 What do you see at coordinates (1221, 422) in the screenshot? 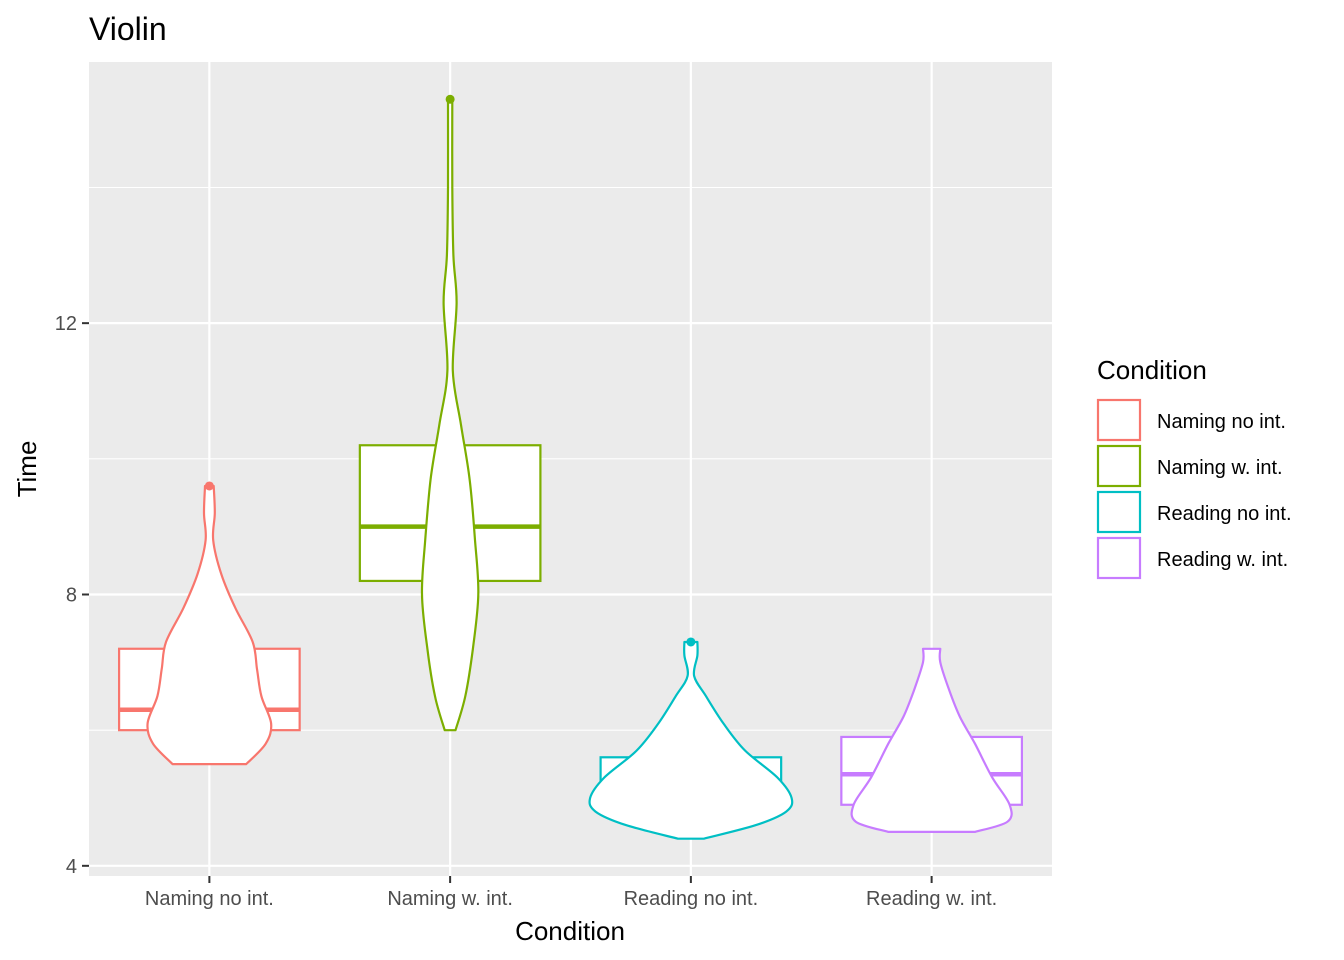
I see `legend-label-1: Naming no int.` at bounding box center [1221, 422].